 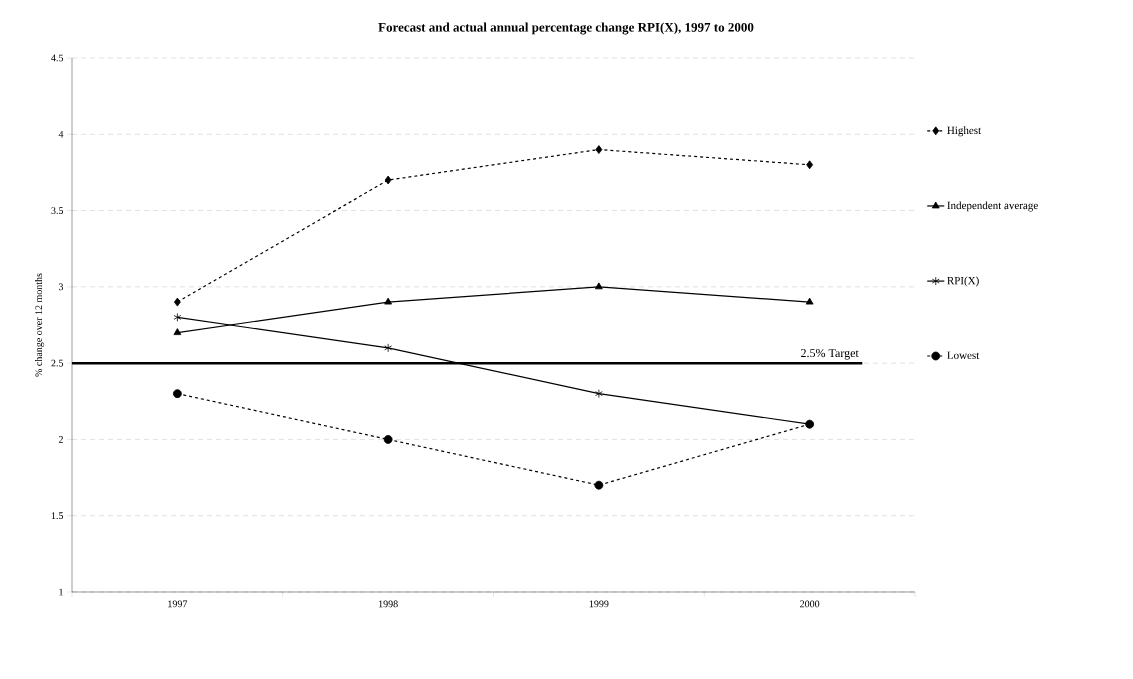 What do you see at coordinates (57, 210) in the screenshot?
I see `y-tick-label: 3.5` at bounding box center [57, 210].